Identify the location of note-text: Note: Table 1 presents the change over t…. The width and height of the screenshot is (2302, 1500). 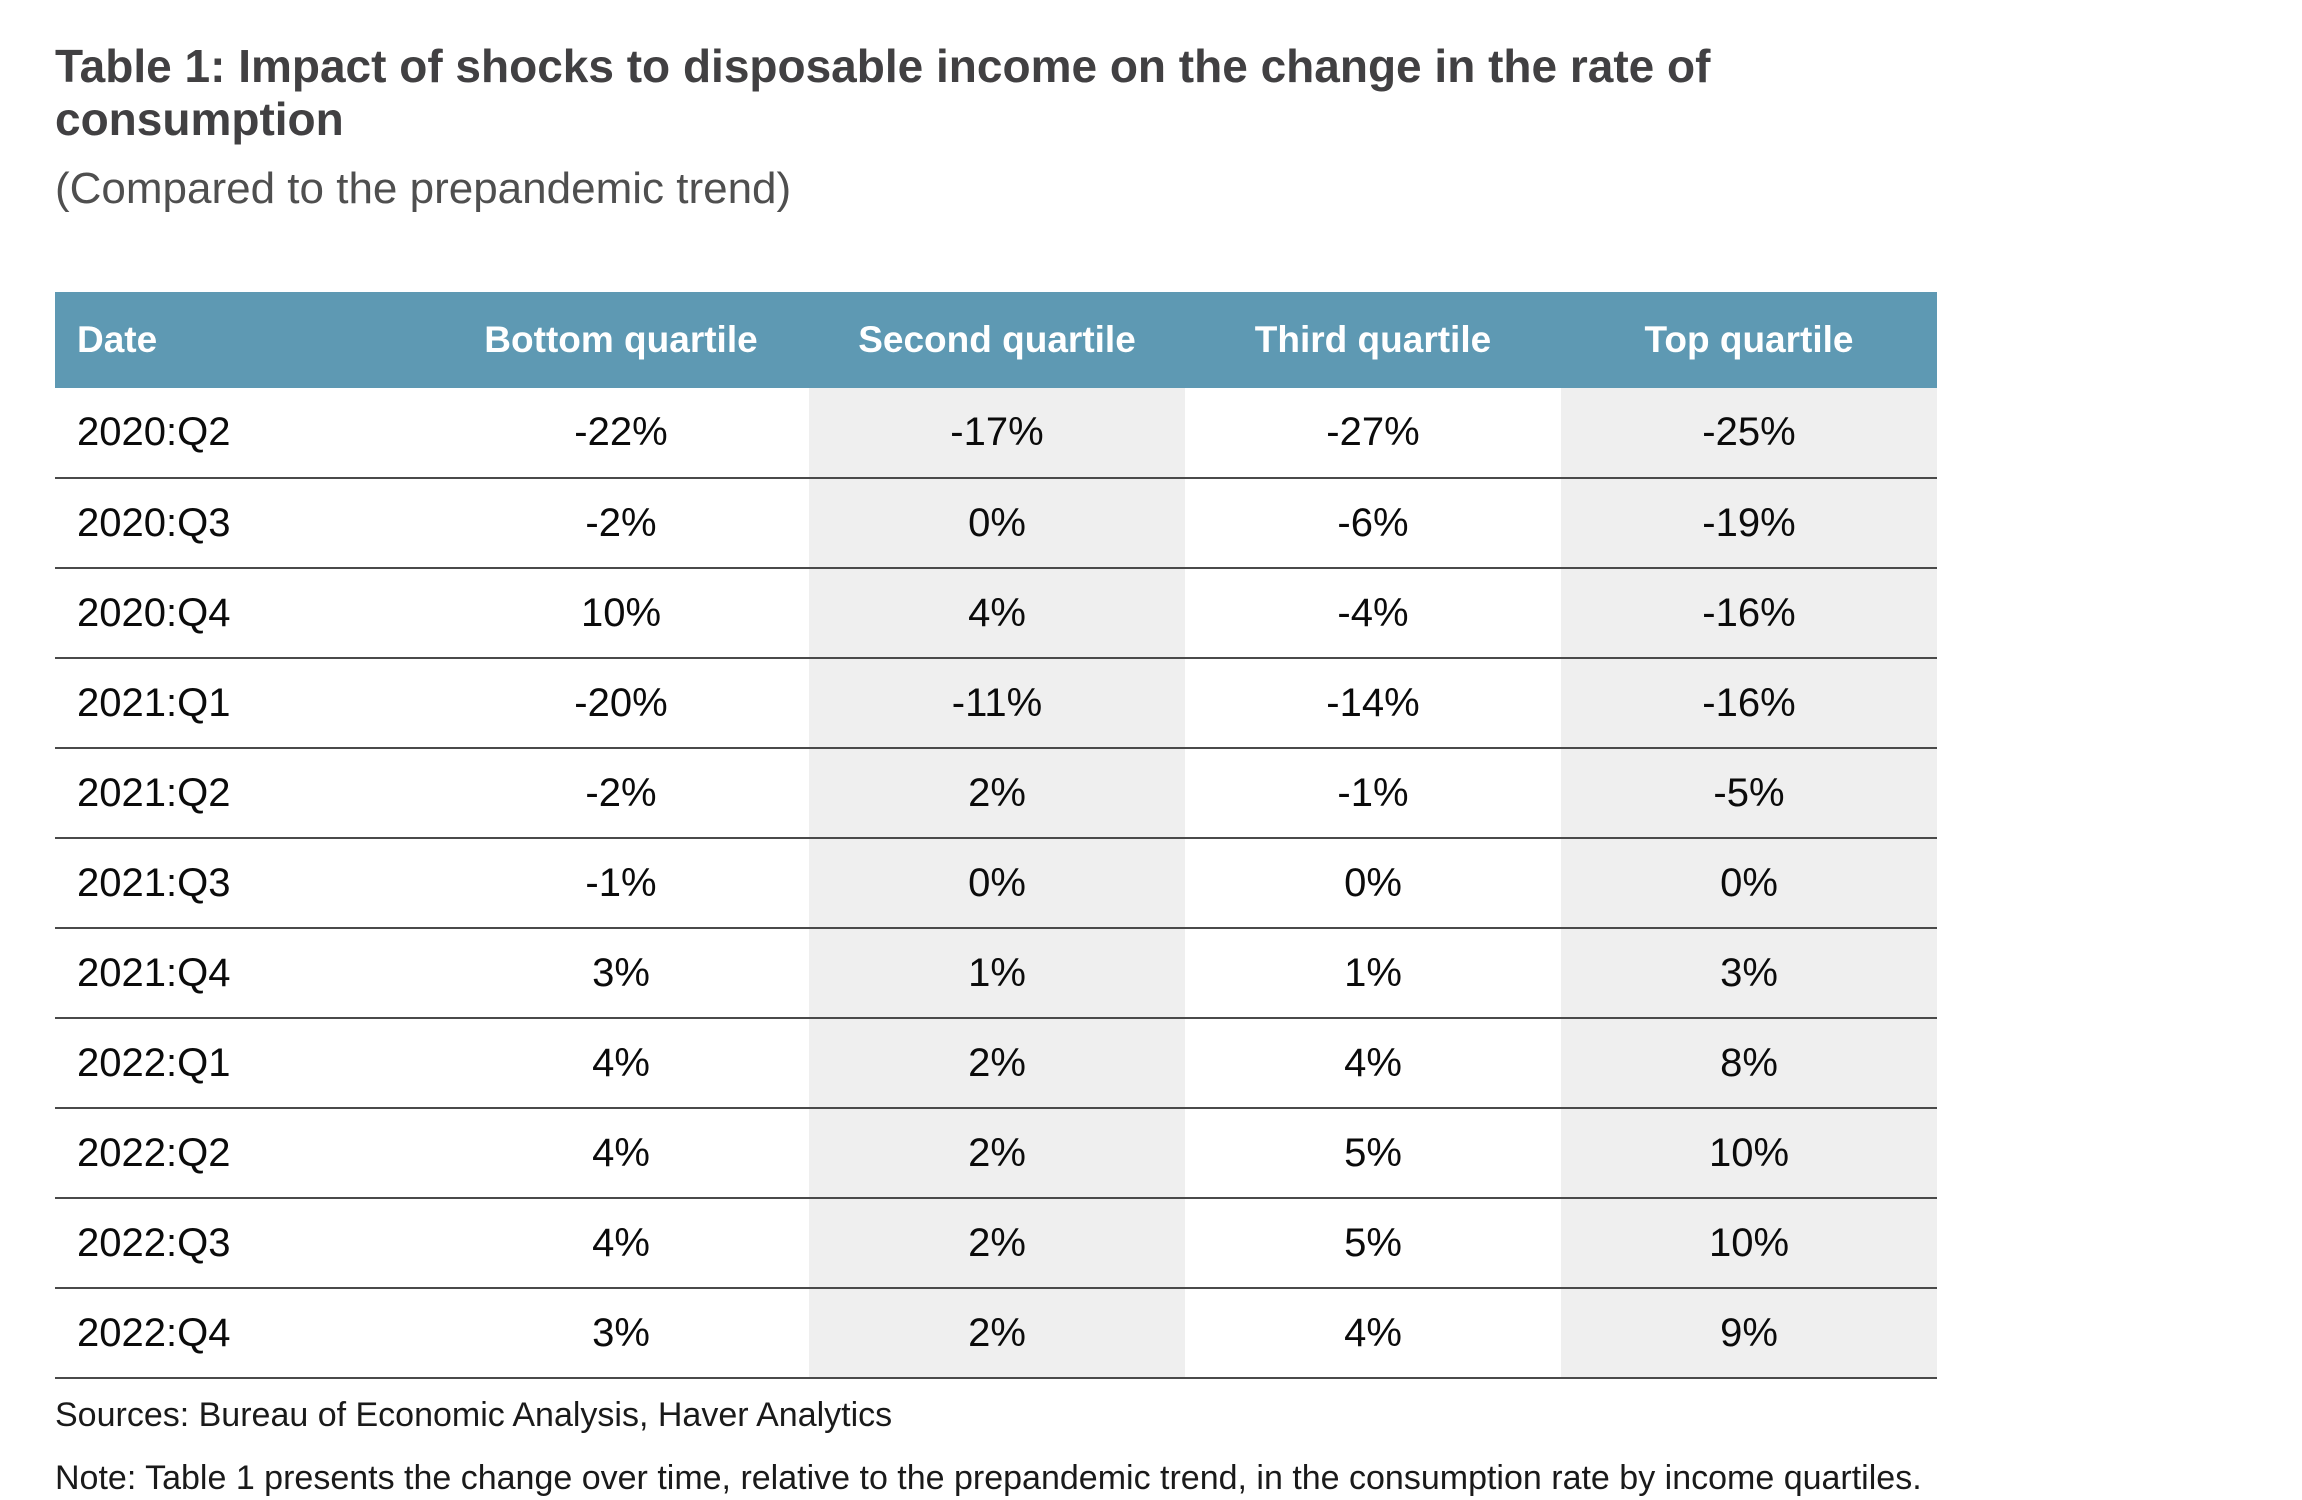
(988, 1478).